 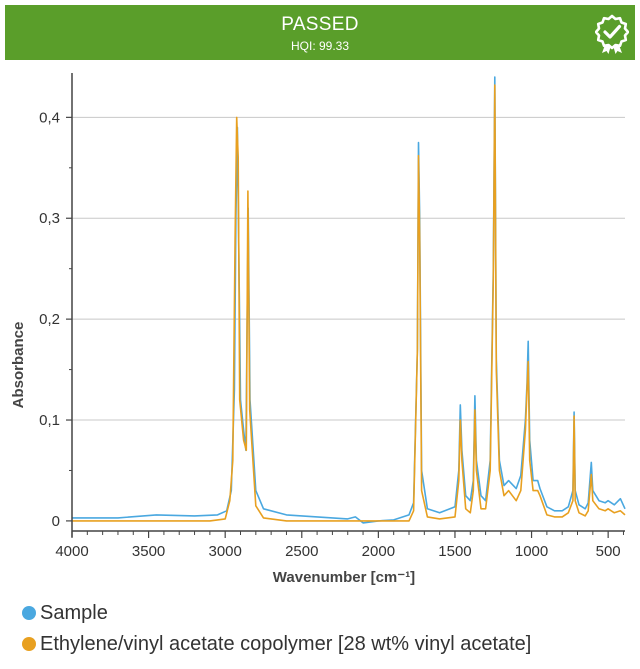 What do you see at coordinates (454, 551) in the screenshot?
I see `x-tick-label: 1500` at bounding box center [454, 551].